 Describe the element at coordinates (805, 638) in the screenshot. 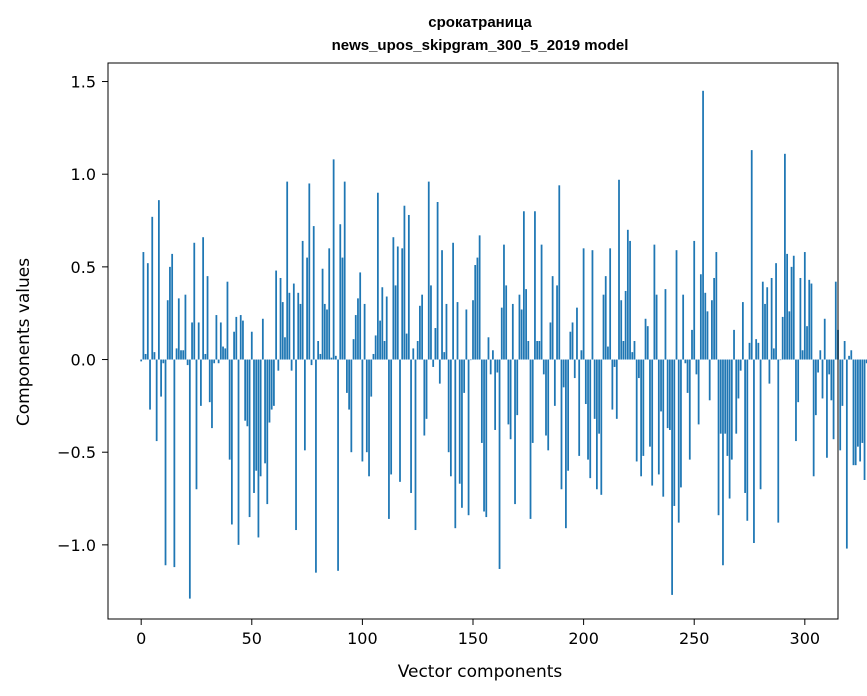

I see `x-tick-label: 300` at that location.